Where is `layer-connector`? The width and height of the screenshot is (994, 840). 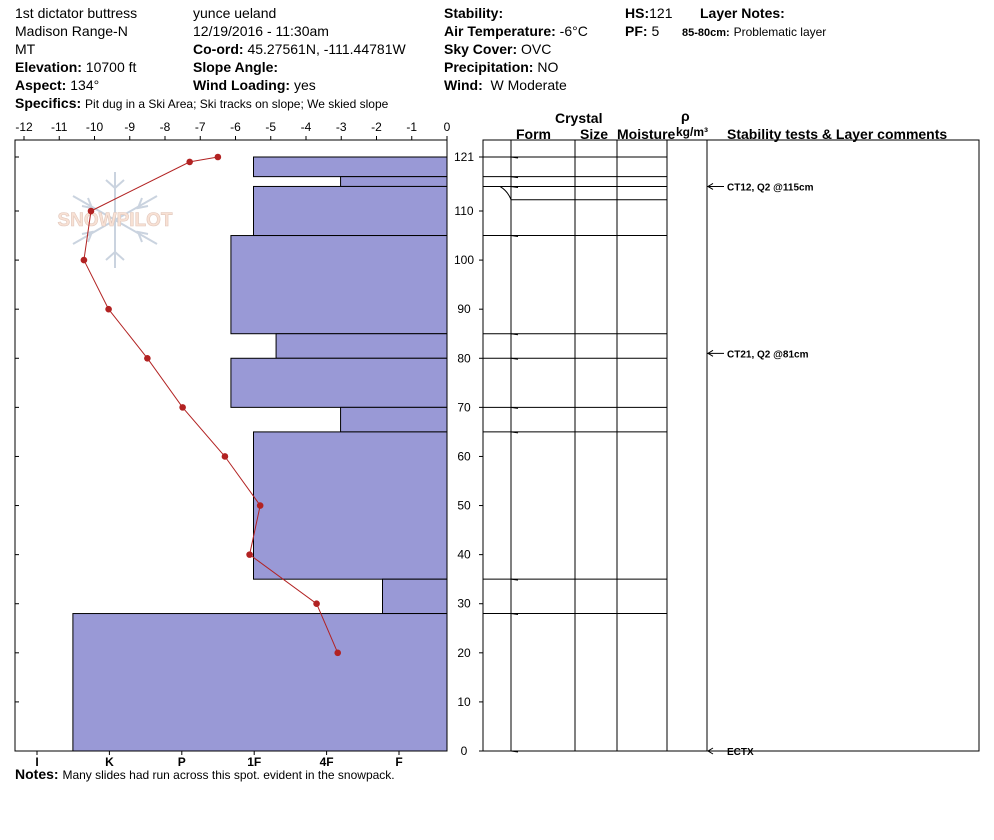 layer-connector is located at coordinates (575, 193).